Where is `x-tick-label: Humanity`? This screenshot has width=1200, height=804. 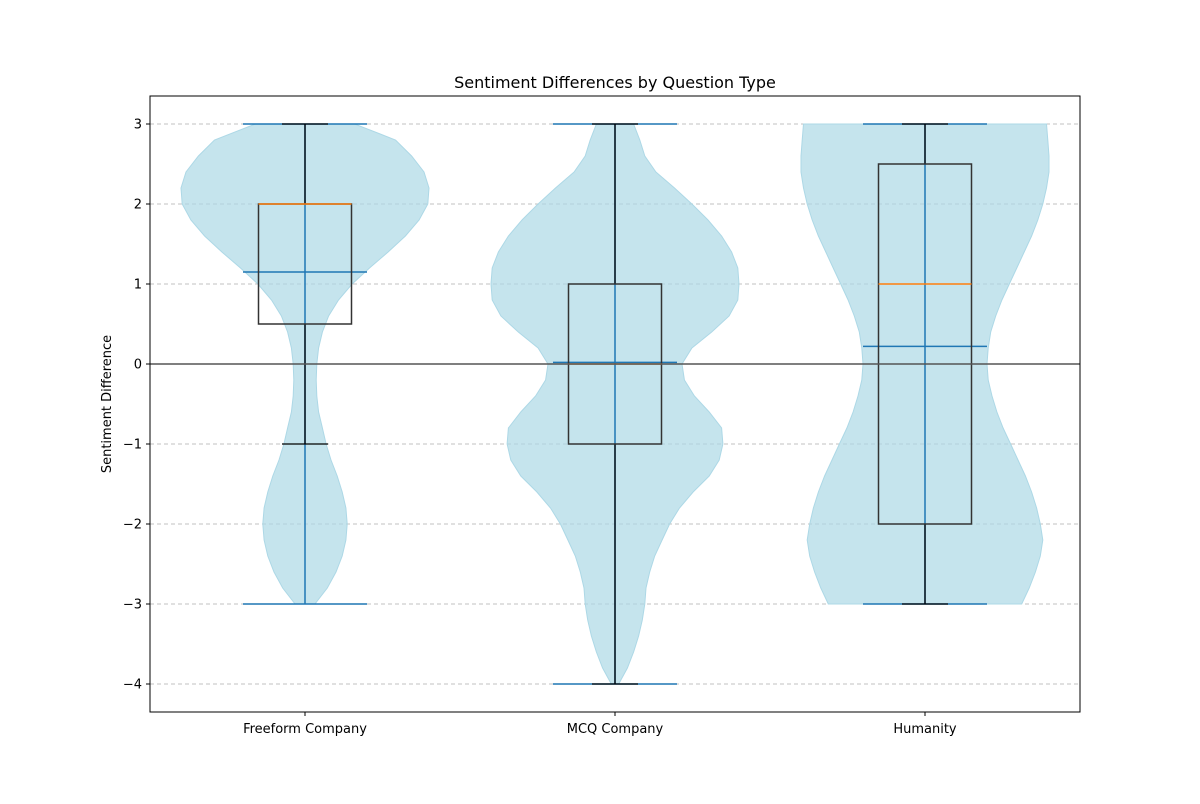
x-tick-label: Humanity is located at coordinates (925, 729).